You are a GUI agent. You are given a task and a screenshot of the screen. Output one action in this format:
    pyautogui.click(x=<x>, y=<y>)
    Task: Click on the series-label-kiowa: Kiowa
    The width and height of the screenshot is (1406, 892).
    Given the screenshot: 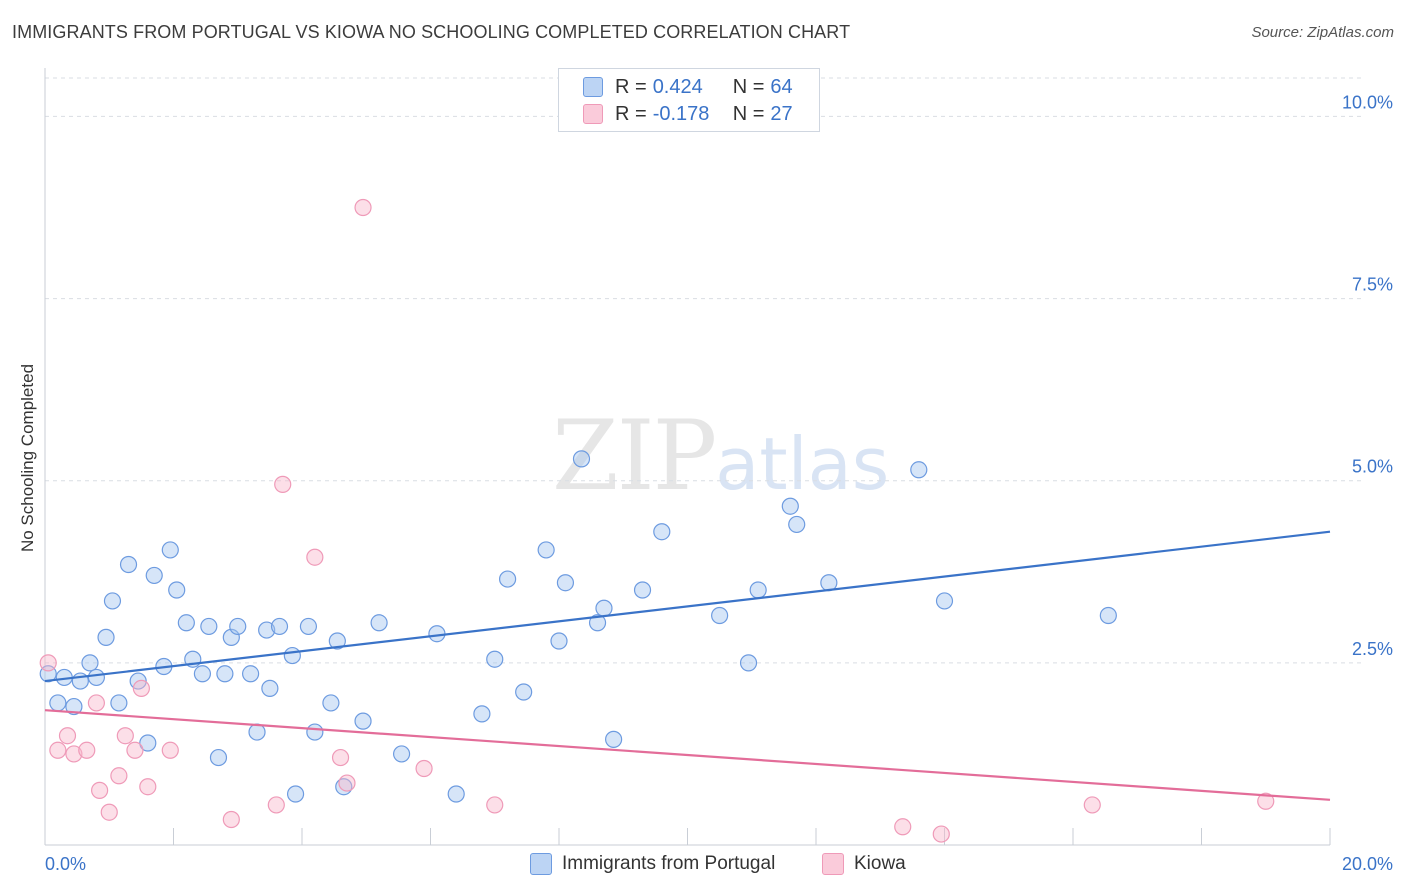 What is the action you would take?
    pyautogui.click(x=880, y=863)
    